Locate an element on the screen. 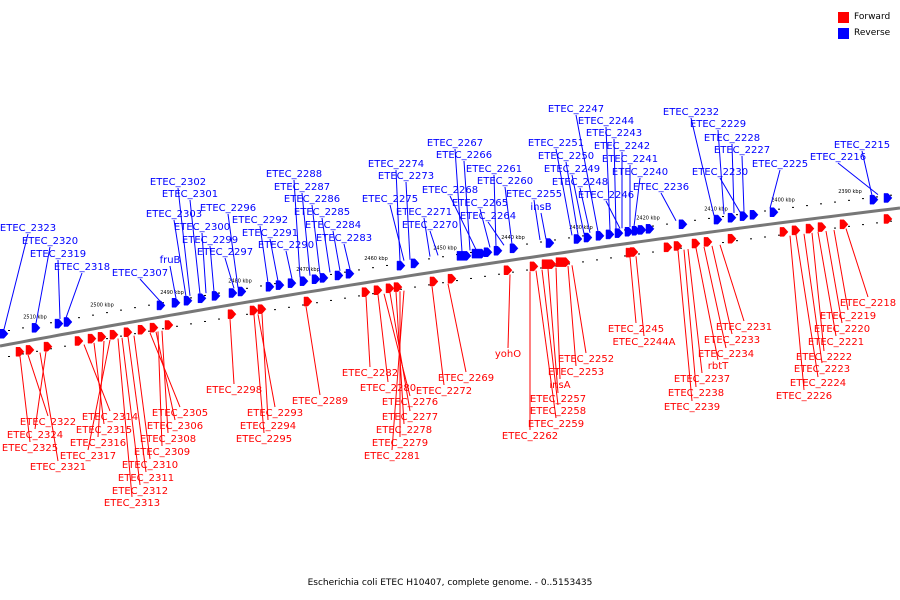  gene-label: ETEC_2297 is located at coordinates (225, 252).